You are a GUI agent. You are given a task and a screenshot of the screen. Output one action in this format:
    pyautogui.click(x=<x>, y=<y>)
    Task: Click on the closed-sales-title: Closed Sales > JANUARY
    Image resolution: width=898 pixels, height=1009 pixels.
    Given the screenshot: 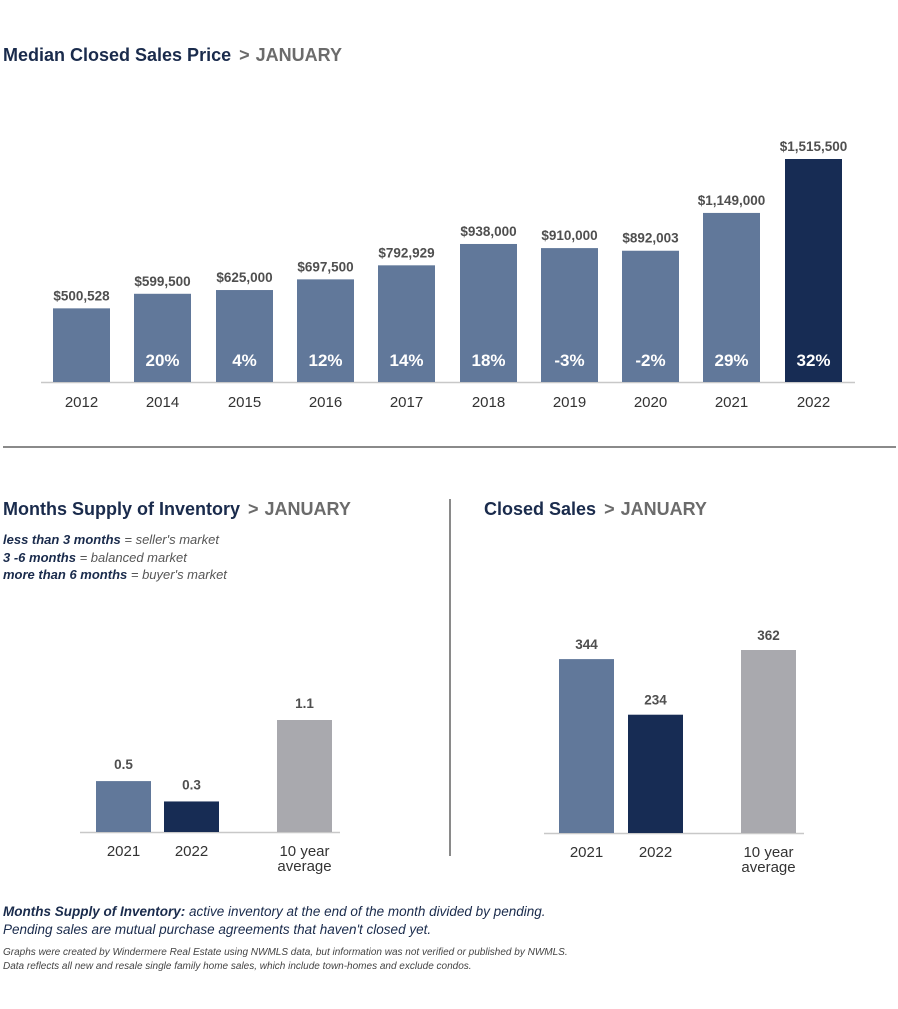 What is the action you would take?
    pyautogui.click(x=595, y=509)
    